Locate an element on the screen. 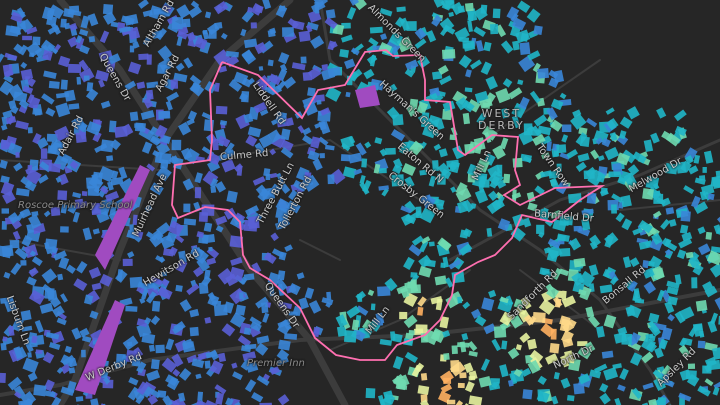 Image resolution: width=720 pixels, height=405 pixels. poi-label-hotel: Premier Inn is located at coordinates (276, 363).